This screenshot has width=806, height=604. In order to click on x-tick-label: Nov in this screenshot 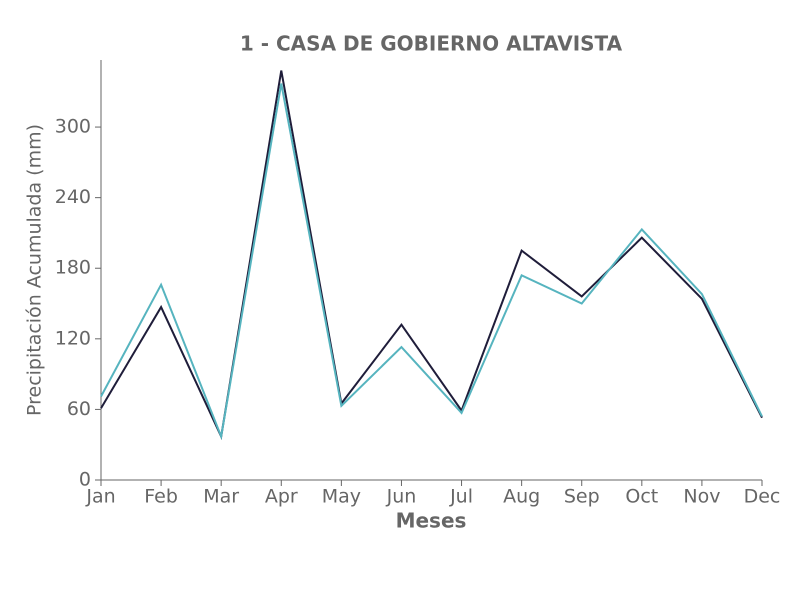, I will do `click(701, 497)`.